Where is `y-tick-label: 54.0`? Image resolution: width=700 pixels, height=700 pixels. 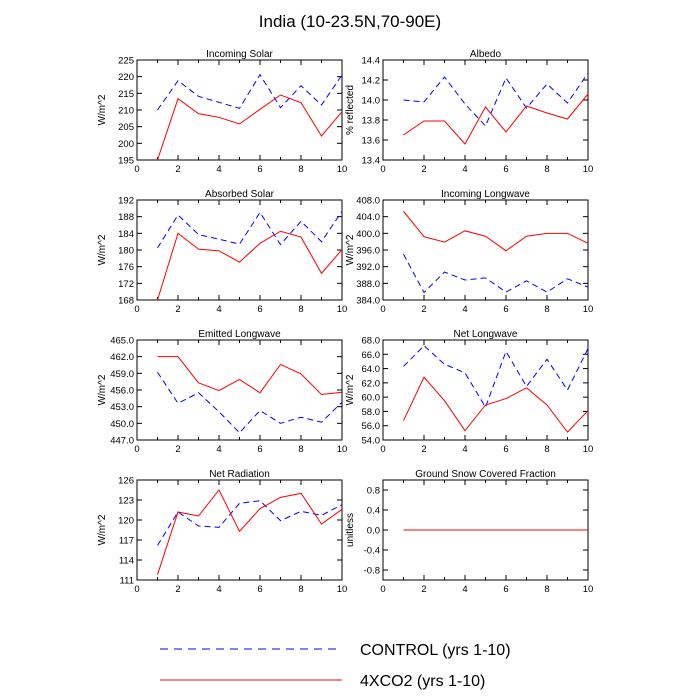 y-tick-label: 54.0 is located at coordinates (371, 441).